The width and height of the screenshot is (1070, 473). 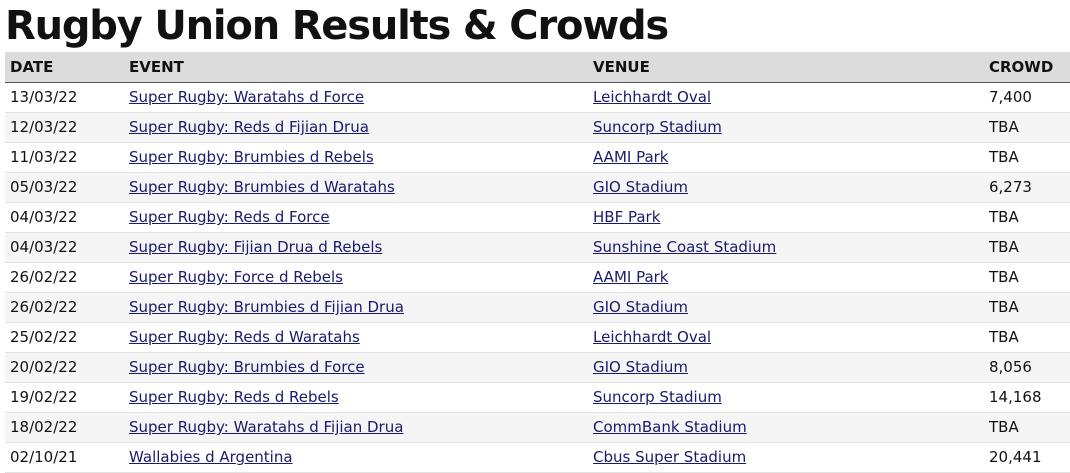 I want to click on event-cell: Super Rugby: Brumbies d Rebels, so click(x=356, y=157).